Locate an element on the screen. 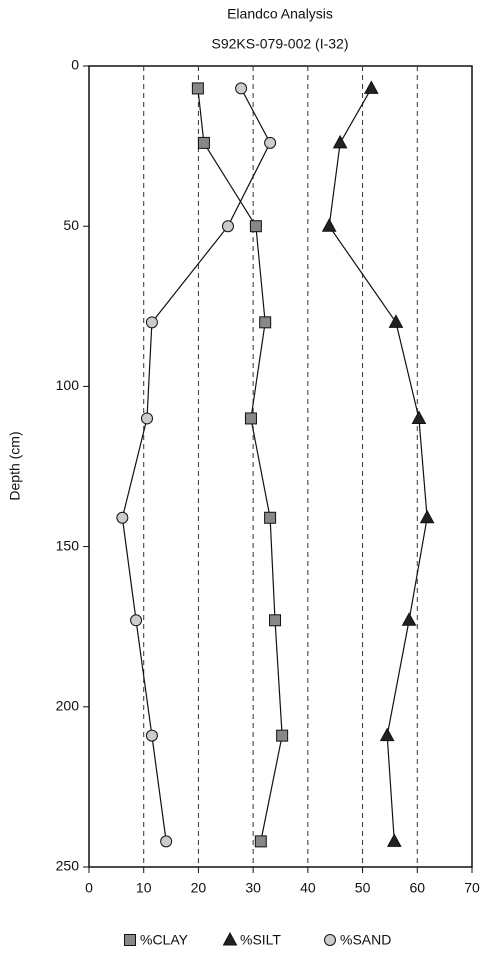  y-tick-label: 100 is located at coordinates (68, 385).